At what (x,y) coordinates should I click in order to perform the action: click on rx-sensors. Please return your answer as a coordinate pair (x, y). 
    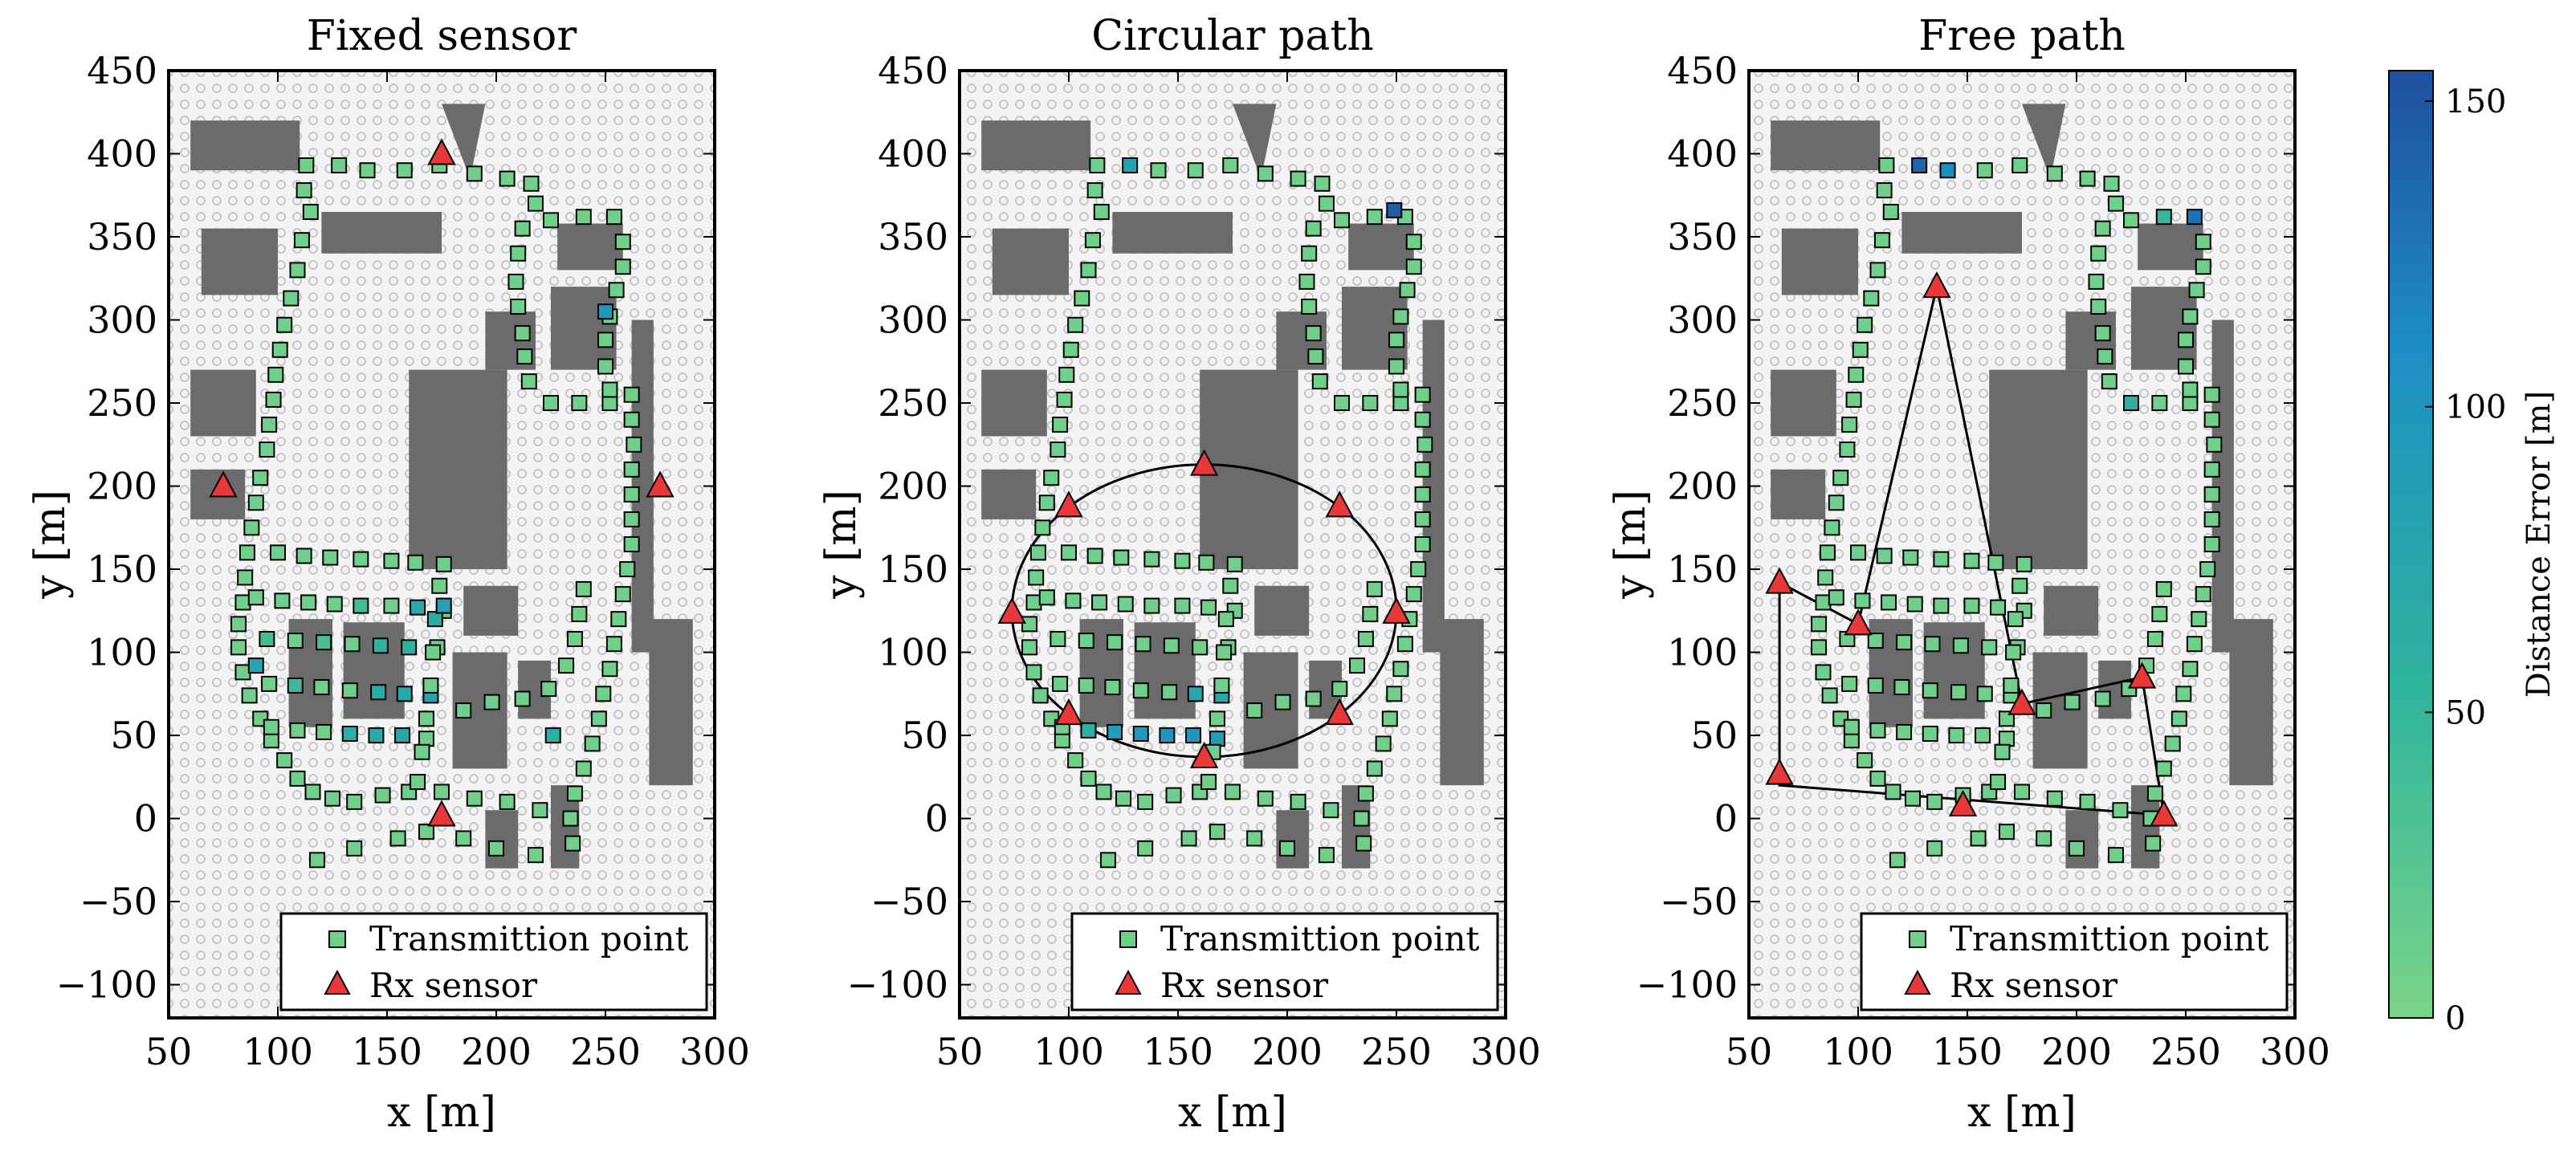
    Looking at the image, I should click on (442, 482).